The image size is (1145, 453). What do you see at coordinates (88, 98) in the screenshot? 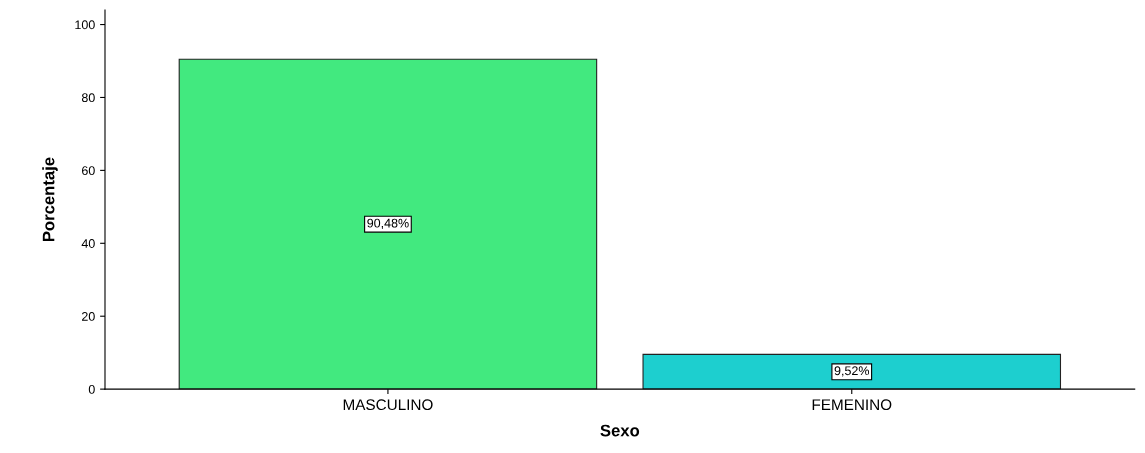
I see `y-tick-label: 80` at bounding box center [88, 98].